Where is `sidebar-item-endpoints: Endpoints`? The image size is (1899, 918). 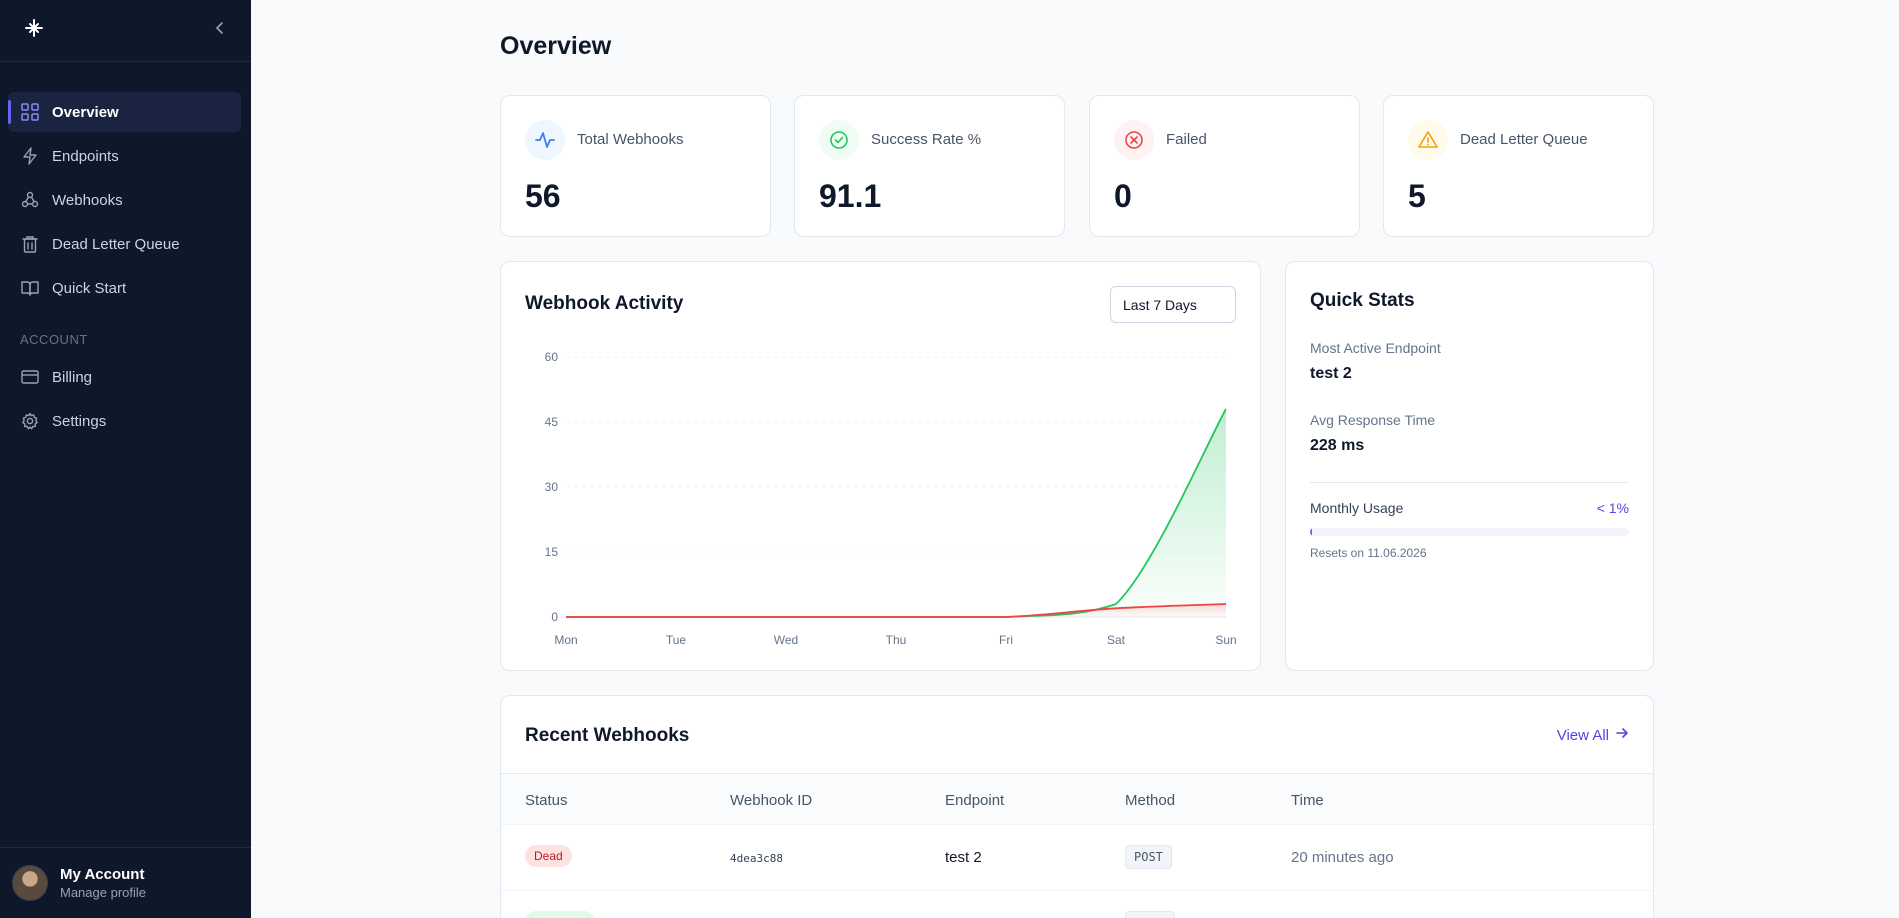
sidebar-item-endpoints: Endpoints is located at coordinates (124, 156).